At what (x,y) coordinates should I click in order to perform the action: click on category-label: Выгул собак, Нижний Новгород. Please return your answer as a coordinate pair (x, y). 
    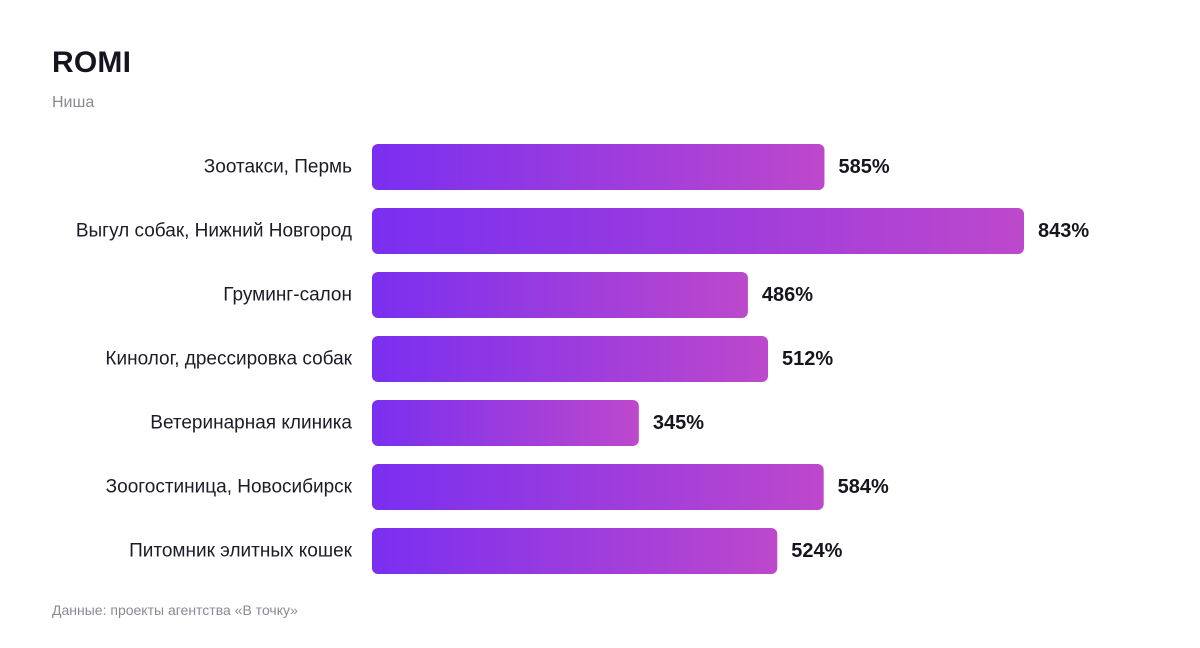
    Looking at the image, I should click on (214, 231).